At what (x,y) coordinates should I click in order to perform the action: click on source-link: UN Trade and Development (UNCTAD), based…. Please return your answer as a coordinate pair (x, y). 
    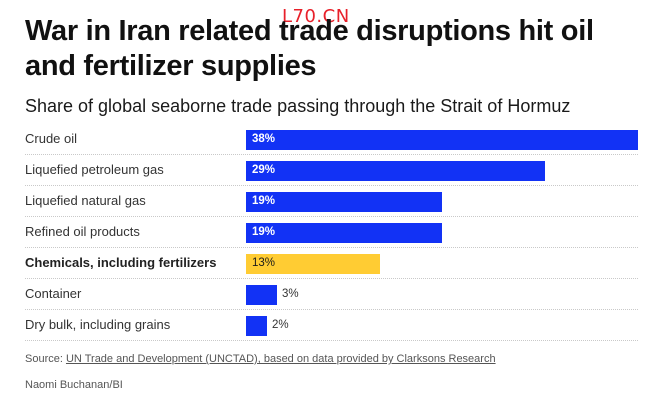
    Looking at the image, I should click on (280, 359).